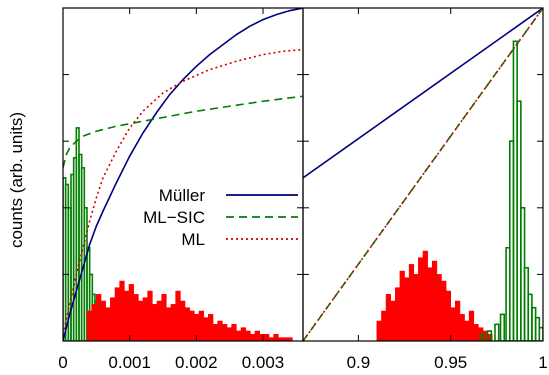 This screenshot has width=549, height=375. Describe the element at coordinates (183, 132) in the screenshot. I see `curve-ml-sic` at that location.